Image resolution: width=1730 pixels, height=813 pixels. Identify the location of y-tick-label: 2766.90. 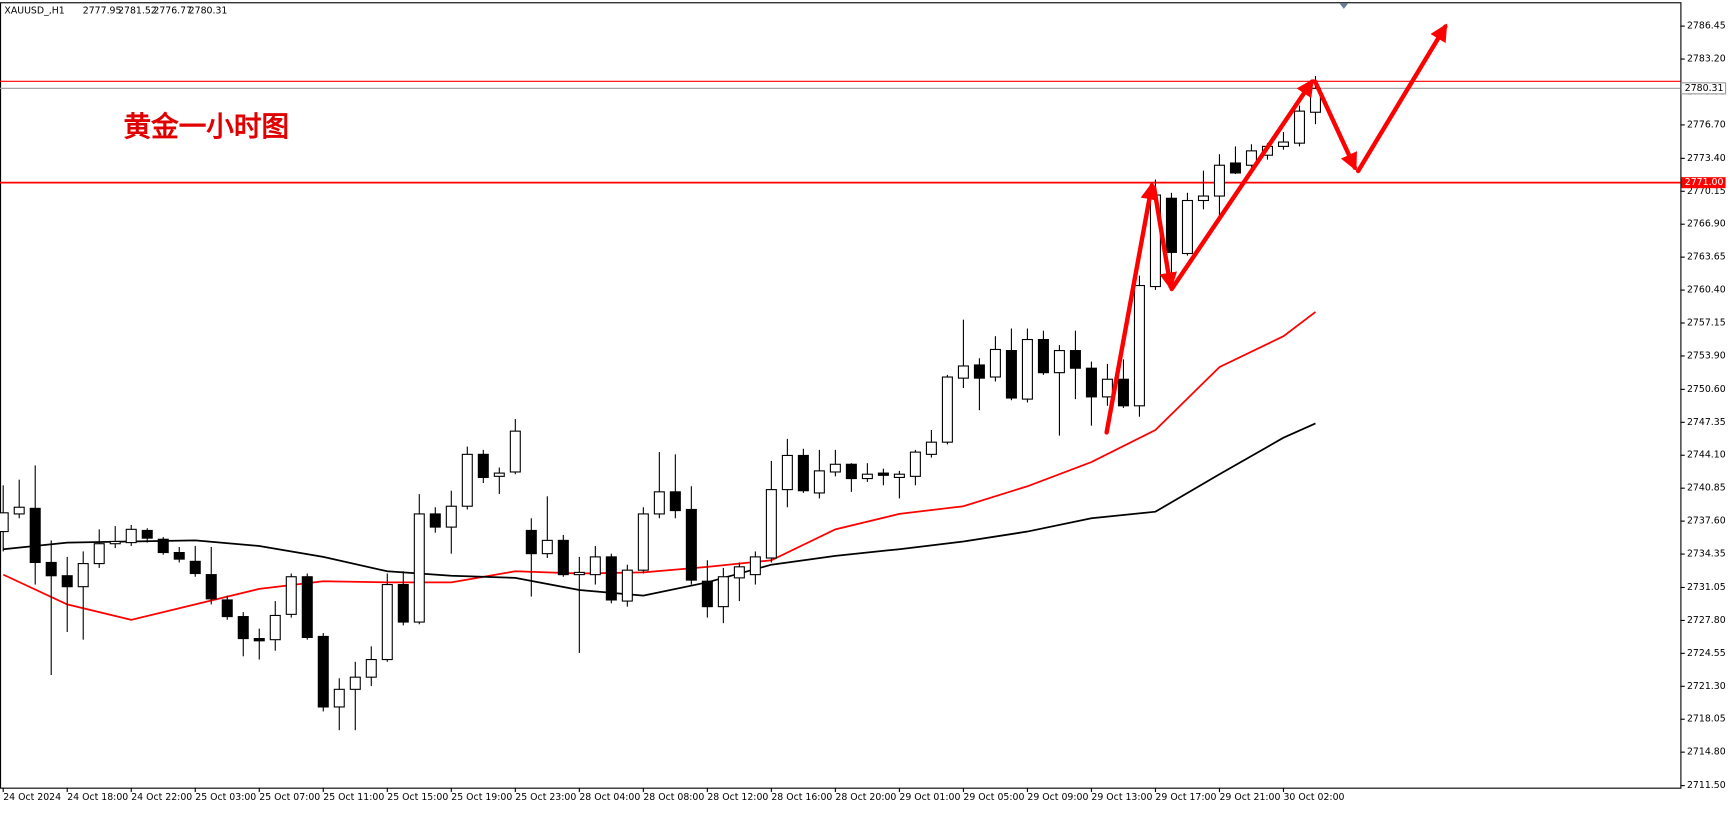
(1706, 224).